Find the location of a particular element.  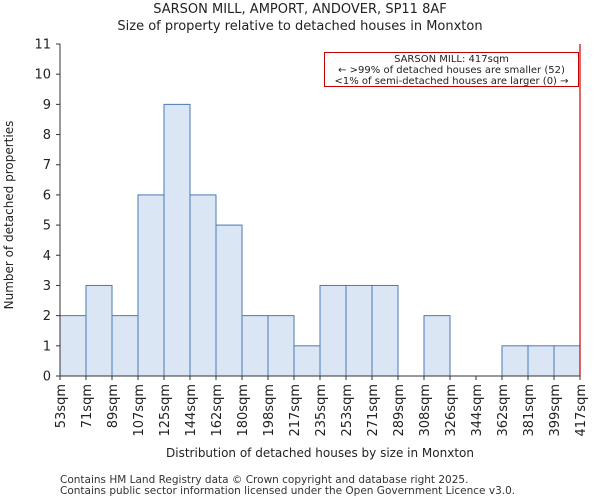

bar-71sqm is located at coordinates (99, 330).